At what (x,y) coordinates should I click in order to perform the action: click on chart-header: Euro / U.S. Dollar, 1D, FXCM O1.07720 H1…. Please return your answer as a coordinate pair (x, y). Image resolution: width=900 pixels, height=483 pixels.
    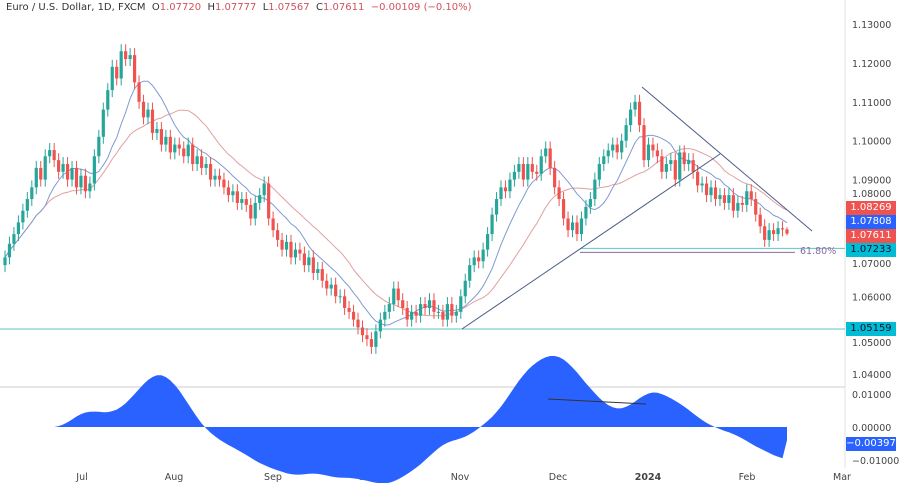
    Looking at the image, I should click on (239, 7).